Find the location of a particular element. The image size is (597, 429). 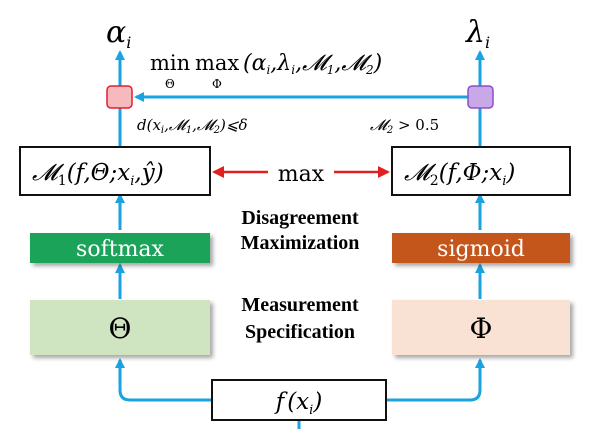

lambda-node is located at coordinates (480, 97).